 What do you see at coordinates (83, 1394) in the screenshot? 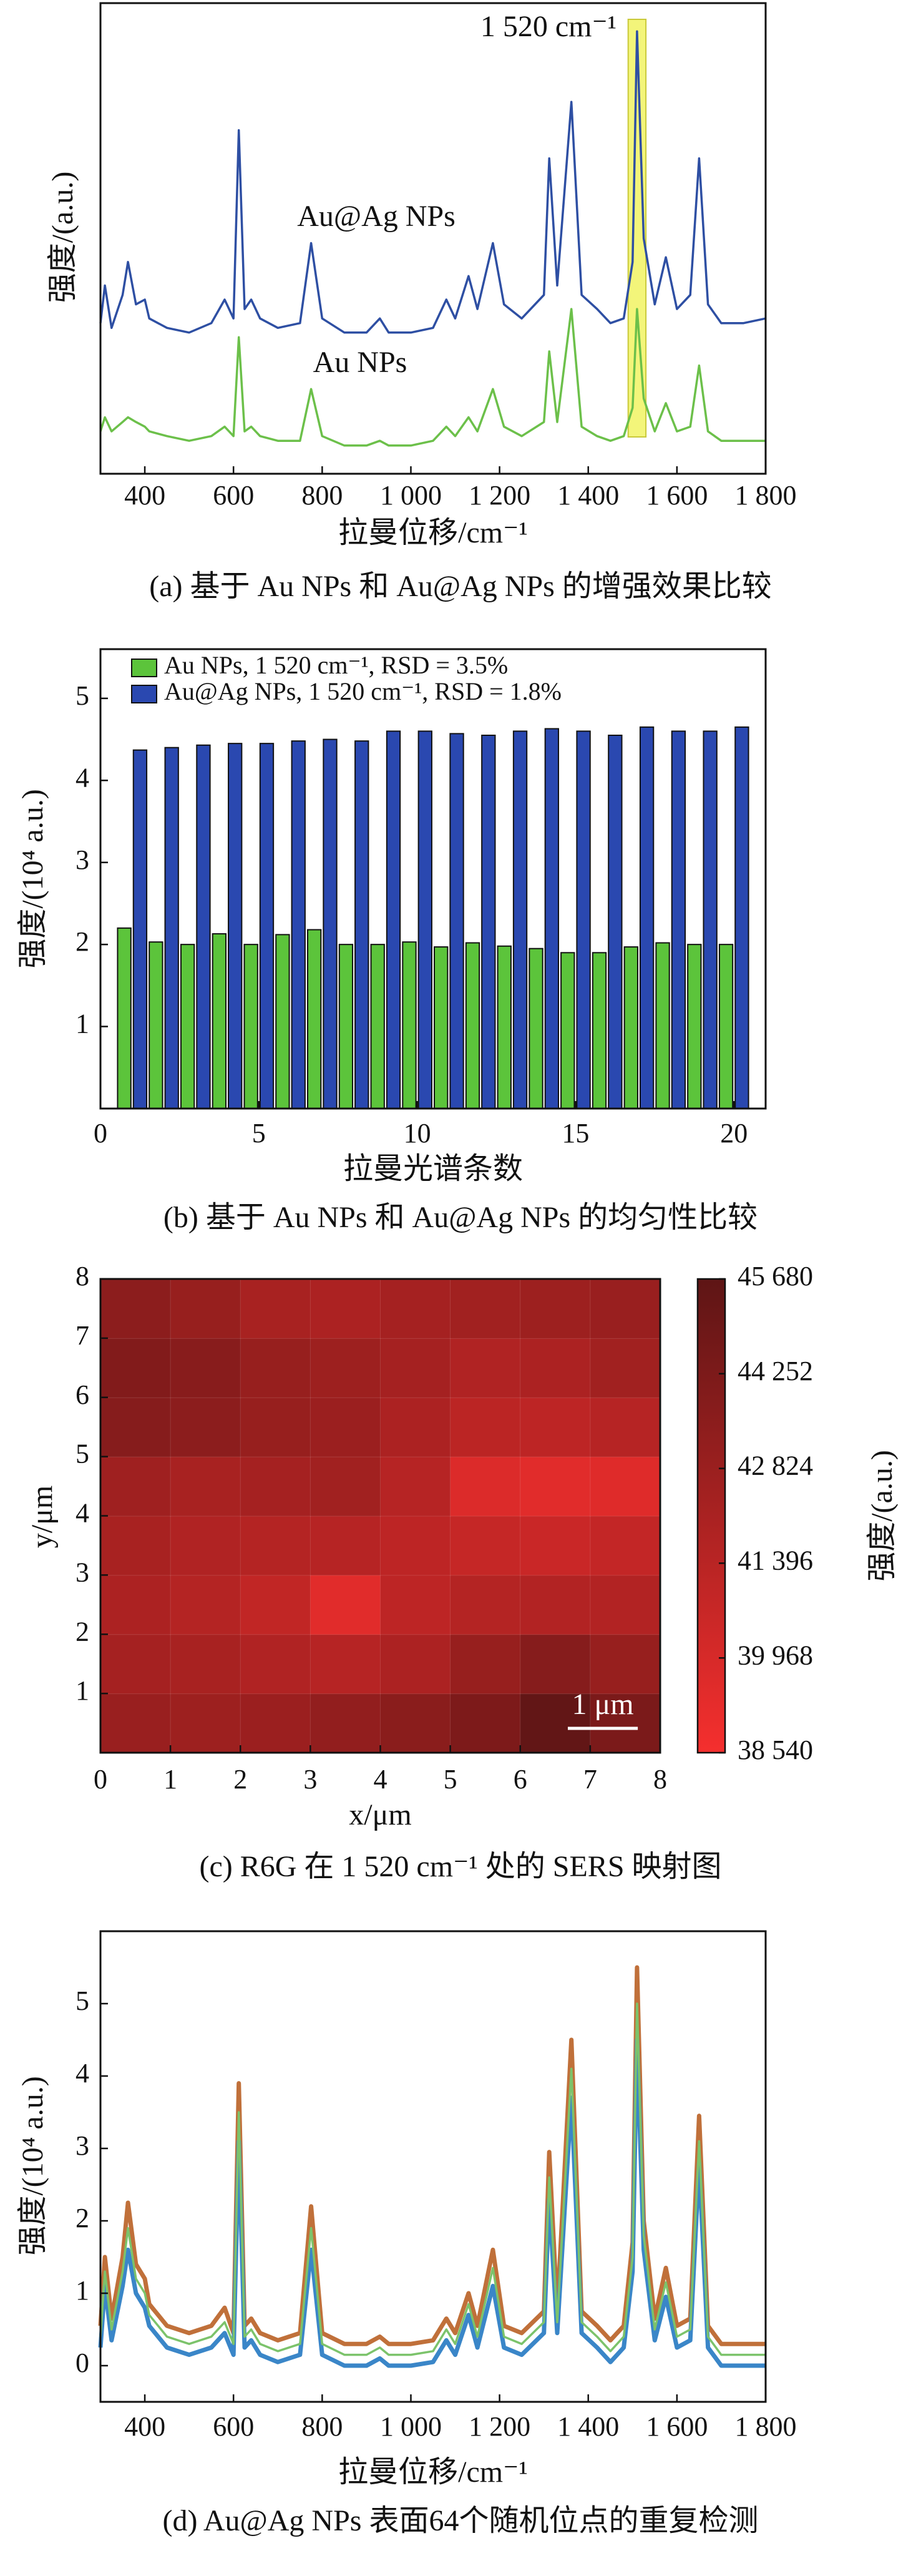
I see `y-tick-label: 6` at bounding box center [83, 1394].